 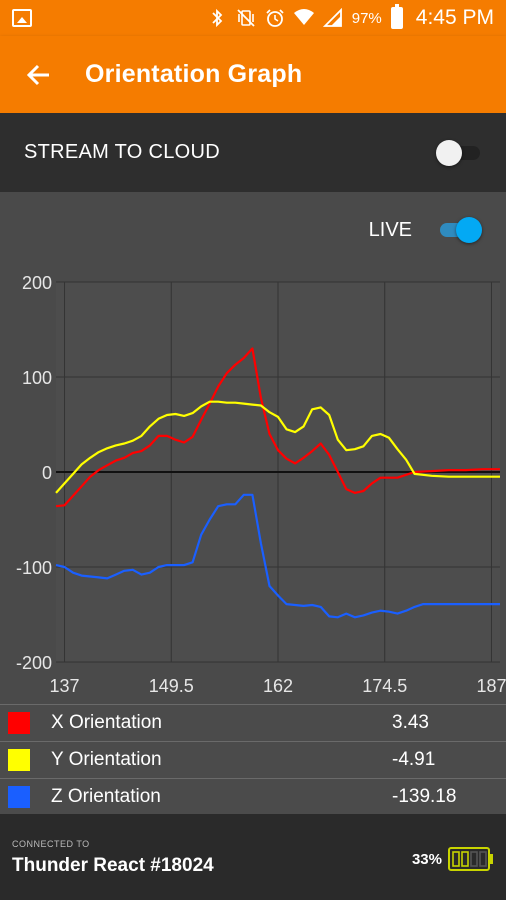 What do you see at coordinates (47, 473) in the screenshot?
I see `y-tick-label: 0` at bounding box center [47, 473].